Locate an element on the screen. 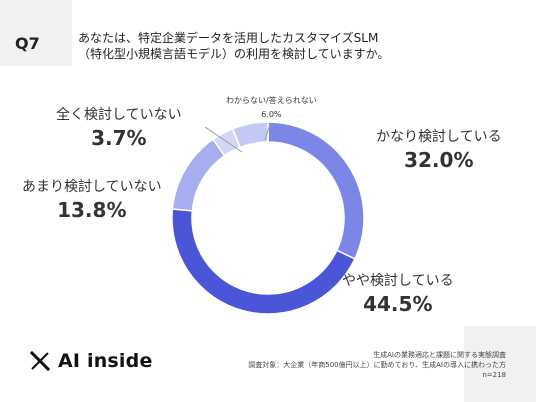 The image size is (536, 402). label-not-much: あまり検討していない 13.8% is located at coordinates (92, 199).